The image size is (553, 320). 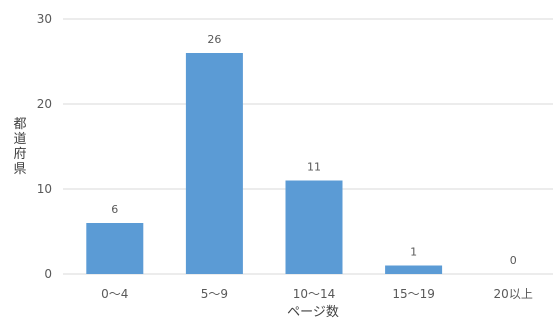 I want to click on y-axis-ticks: 0 10 20 30, so click(x=44, y=146).